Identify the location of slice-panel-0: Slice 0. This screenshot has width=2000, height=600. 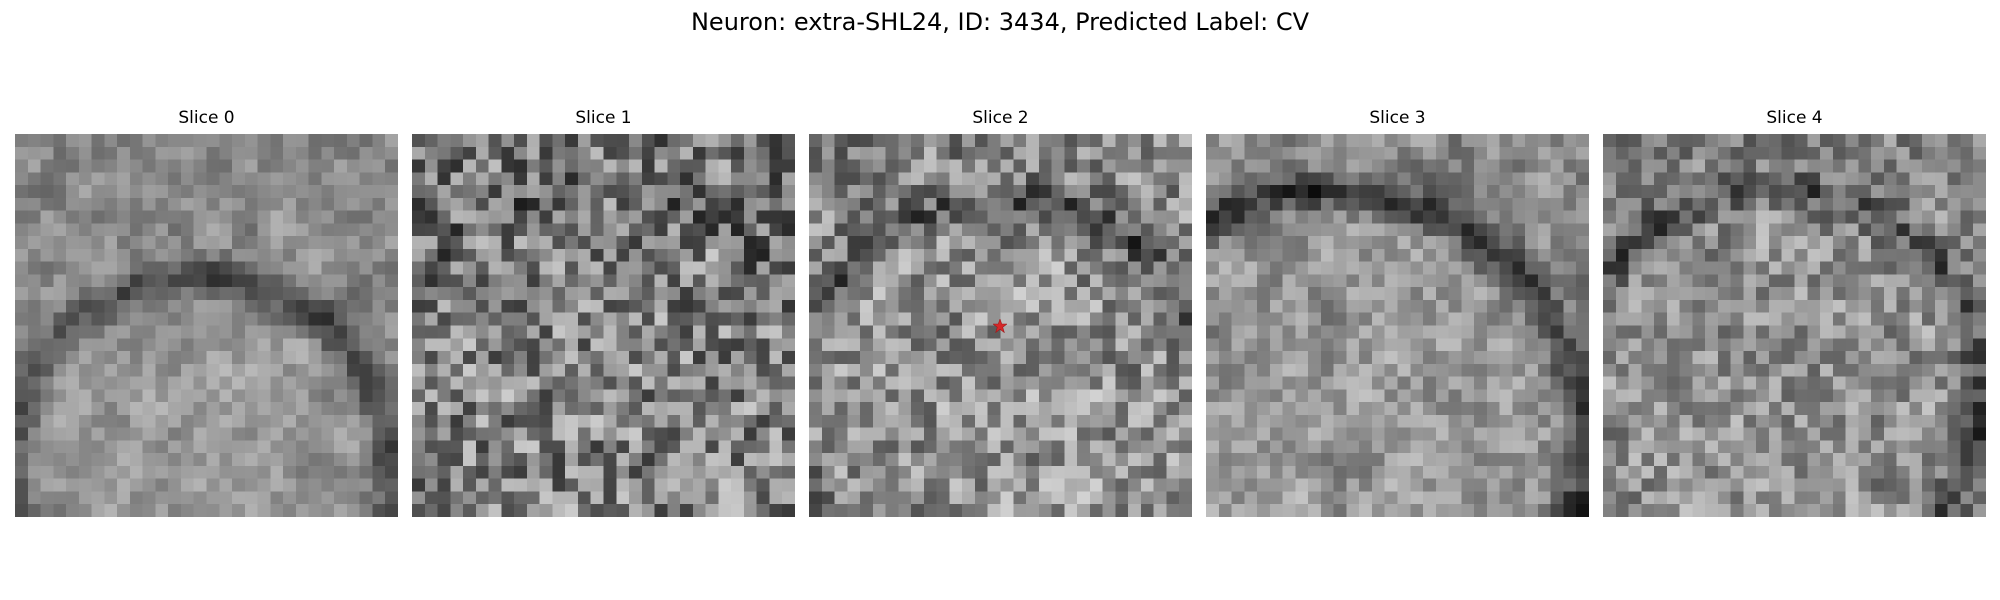
(206, 312).